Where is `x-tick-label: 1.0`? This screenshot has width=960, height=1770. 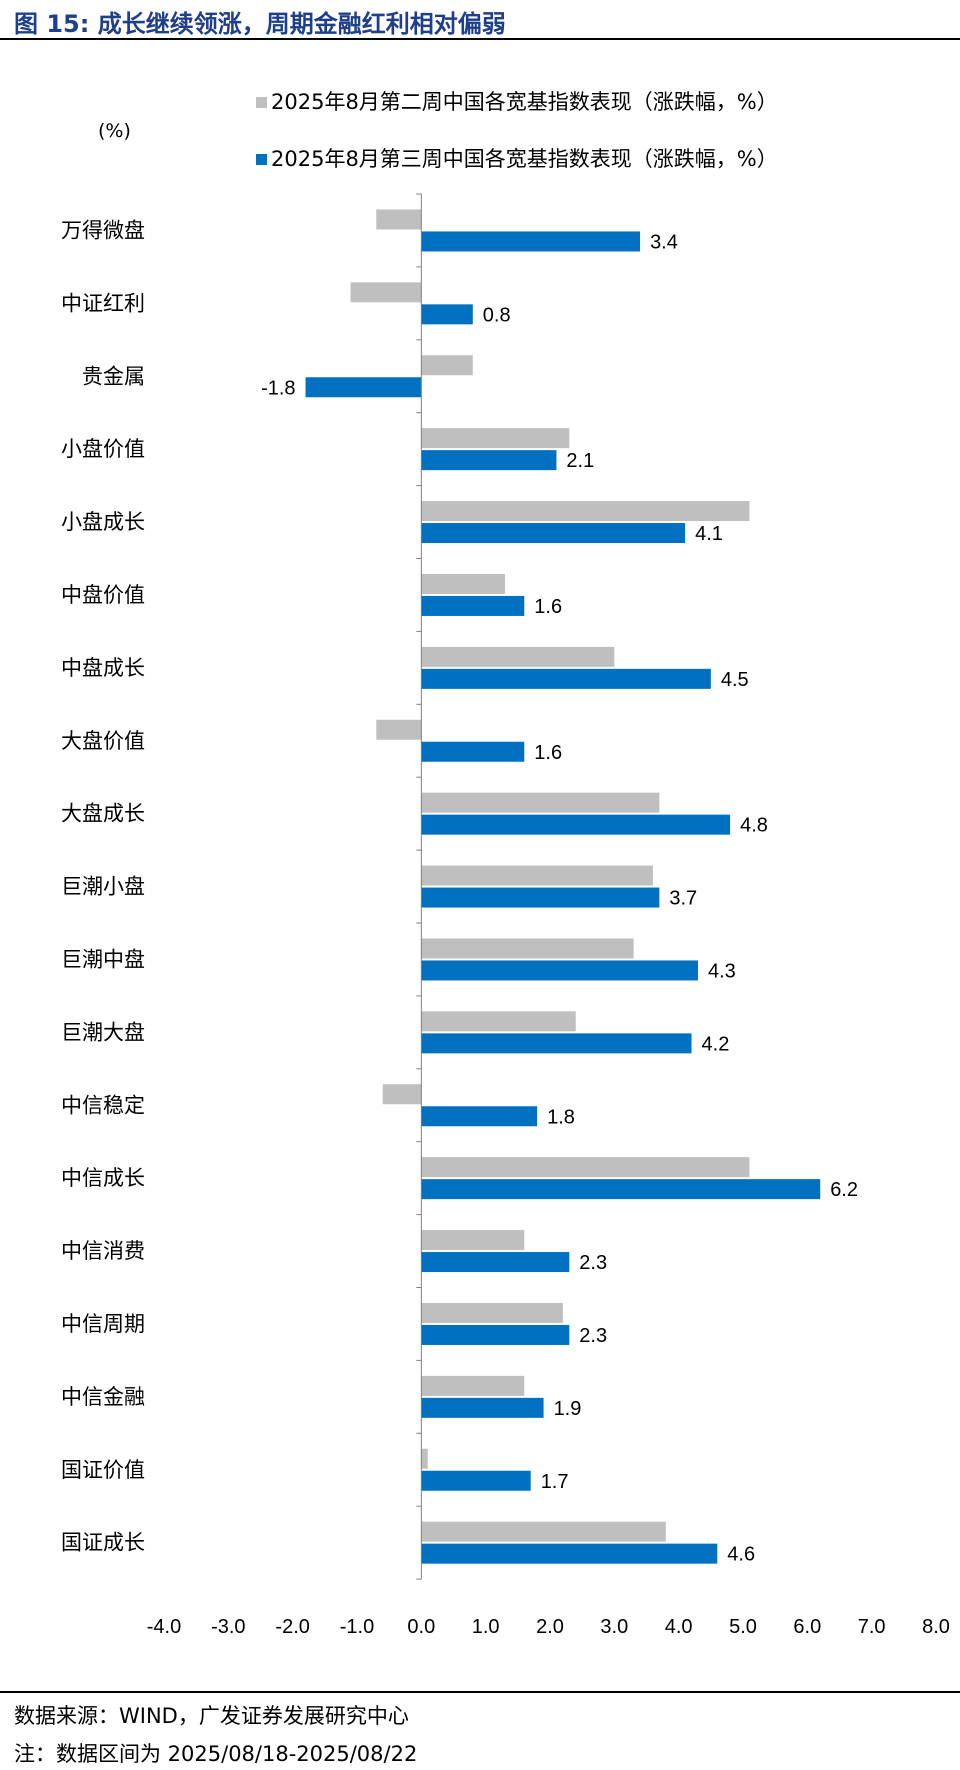
x-tick-label: 1.0 is located at coordinates (486, 1627).